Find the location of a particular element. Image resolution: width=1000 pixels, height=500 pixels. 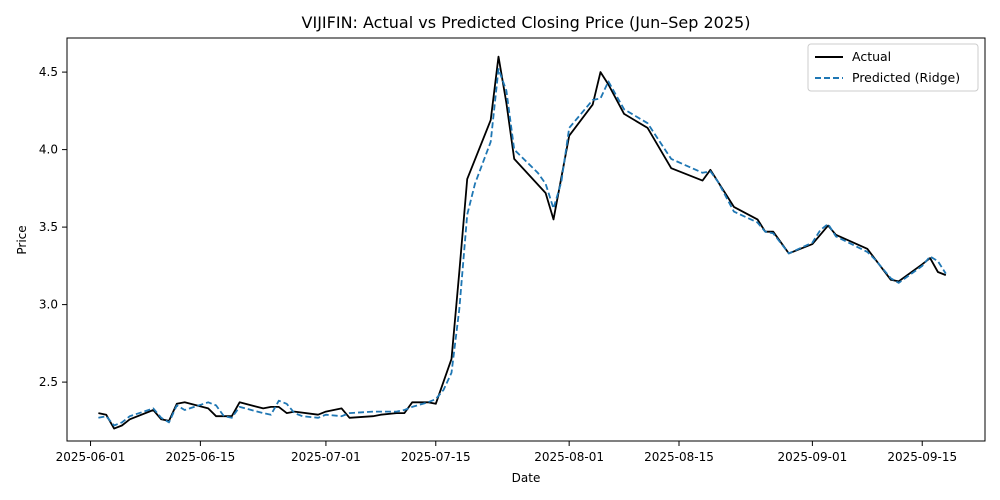

y-axis-label: Price is located at coordinates (22, 239).